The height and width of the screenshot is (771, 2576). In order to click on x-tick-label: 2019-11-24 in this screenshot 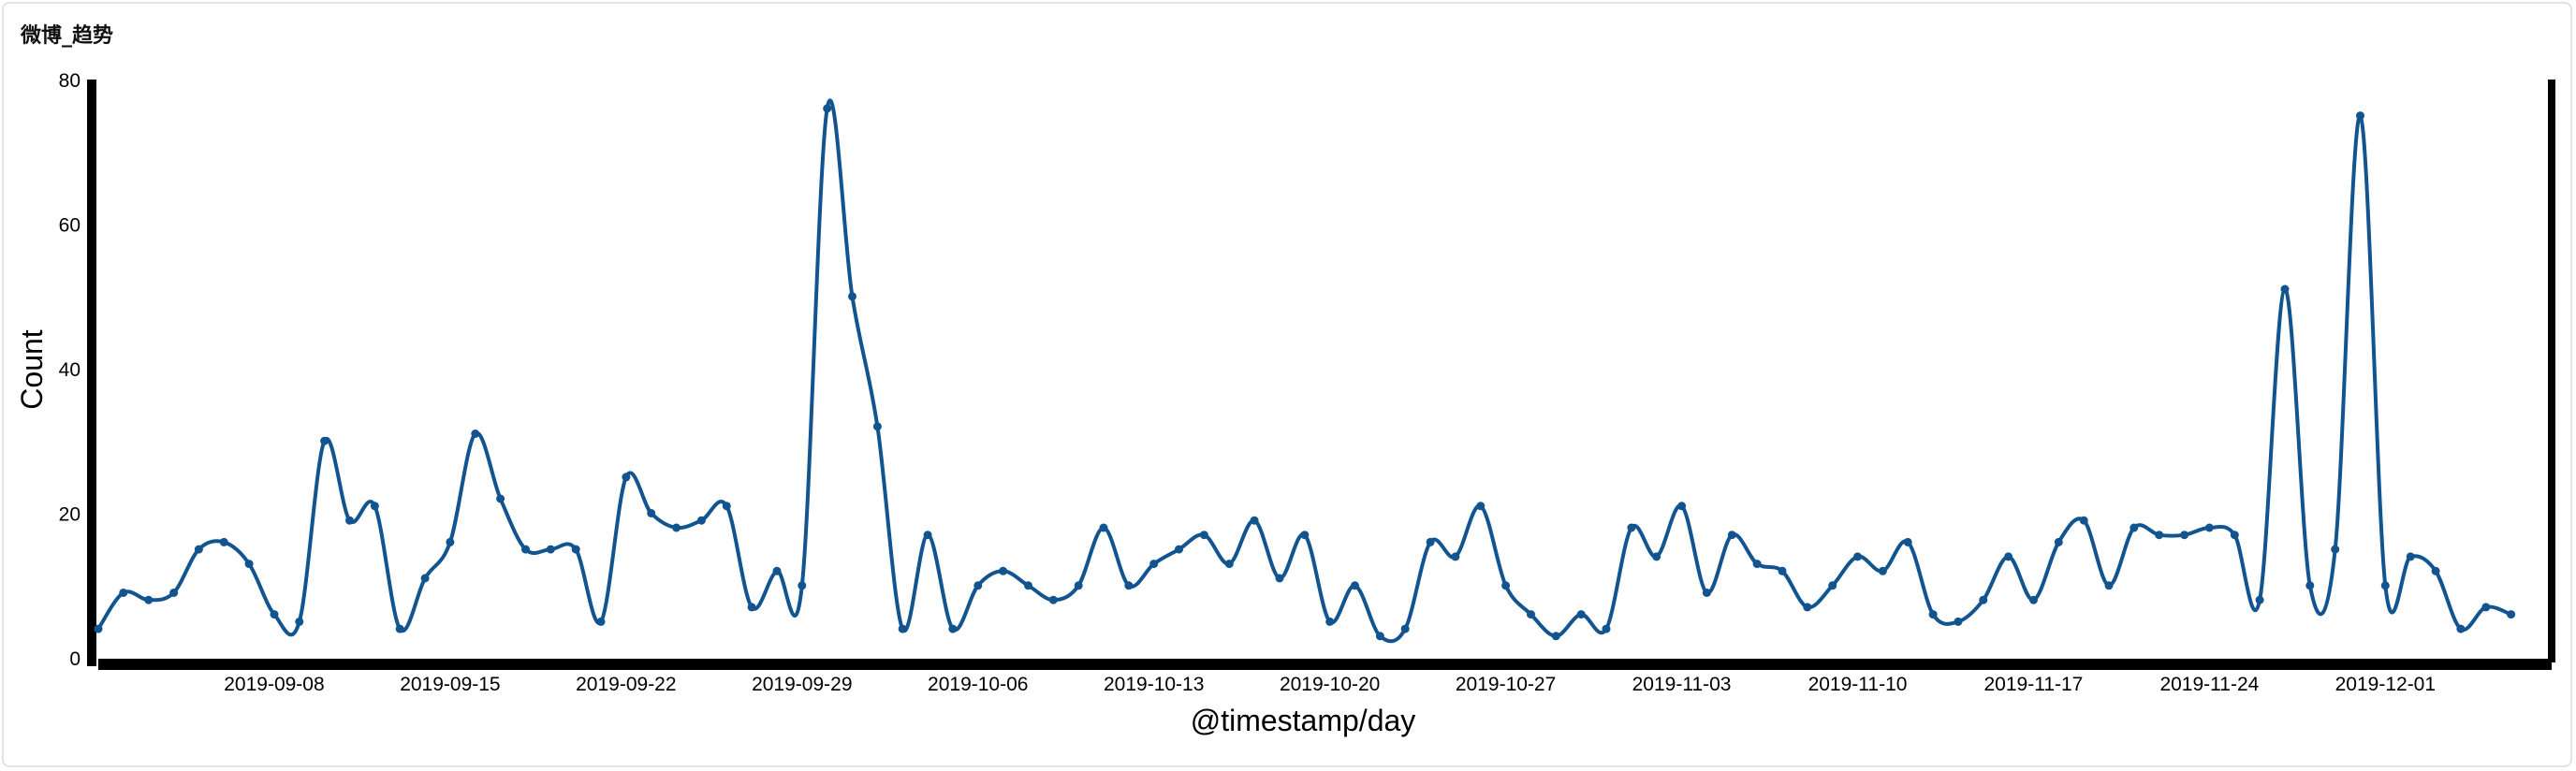, I will do `click(2209, 684)`.